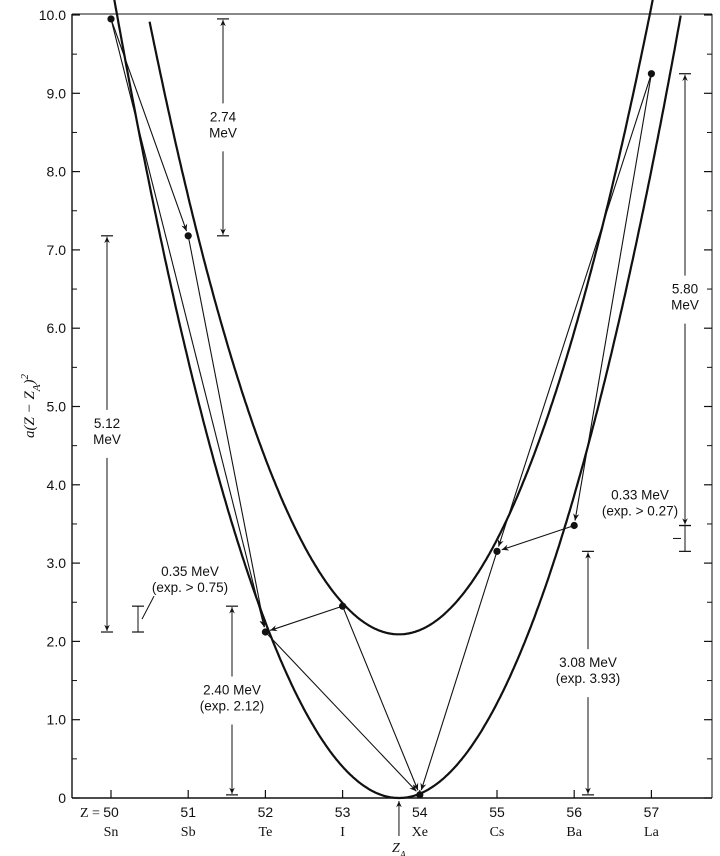 Image resolution: width=720 pixels, height=856 pixels. What do you see at coordinates (57, 641) in the screenshot?
I see `y-tick-label: 2.0` at bounding box center [57, 641].